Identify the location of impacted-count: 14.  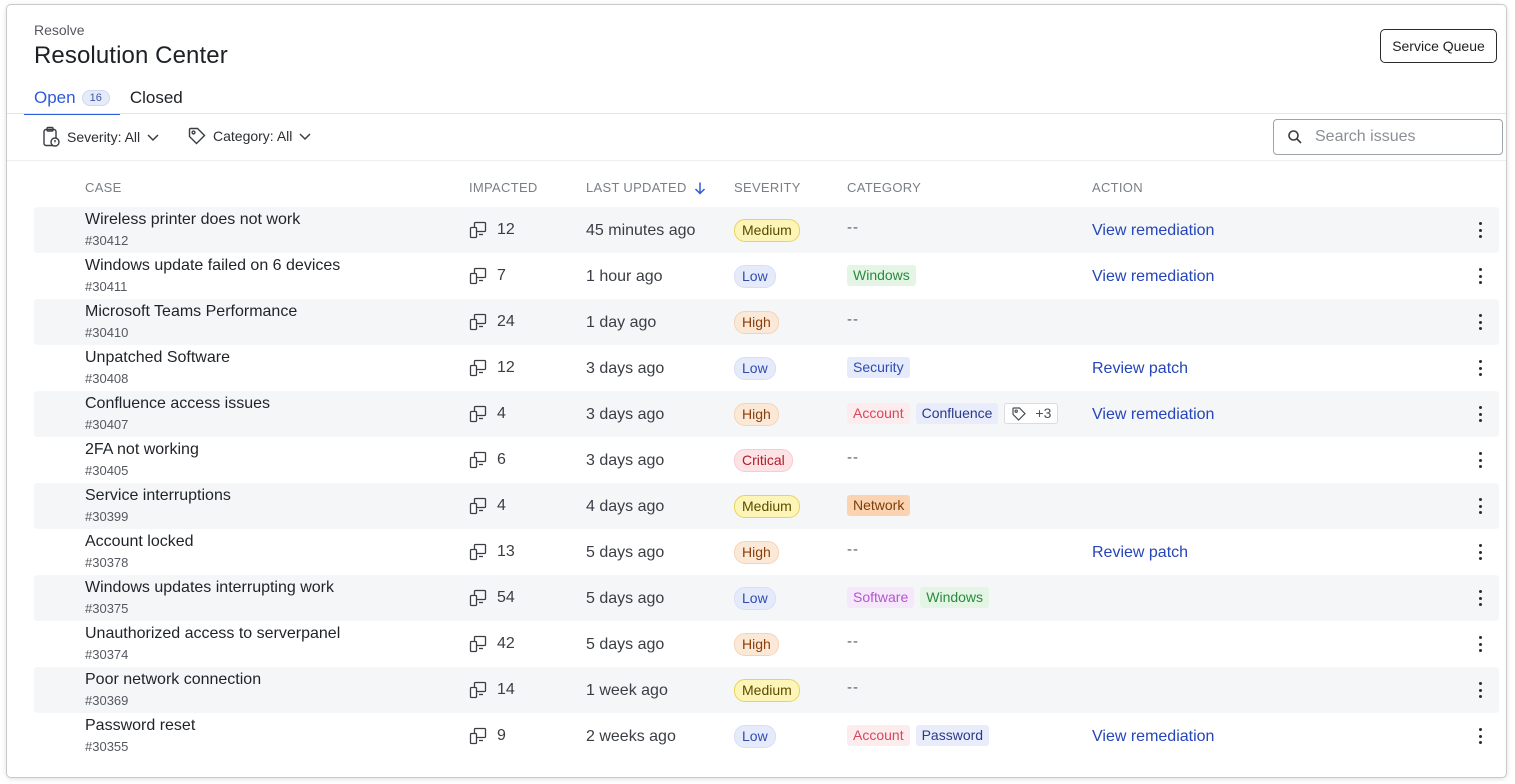
(492, 690).